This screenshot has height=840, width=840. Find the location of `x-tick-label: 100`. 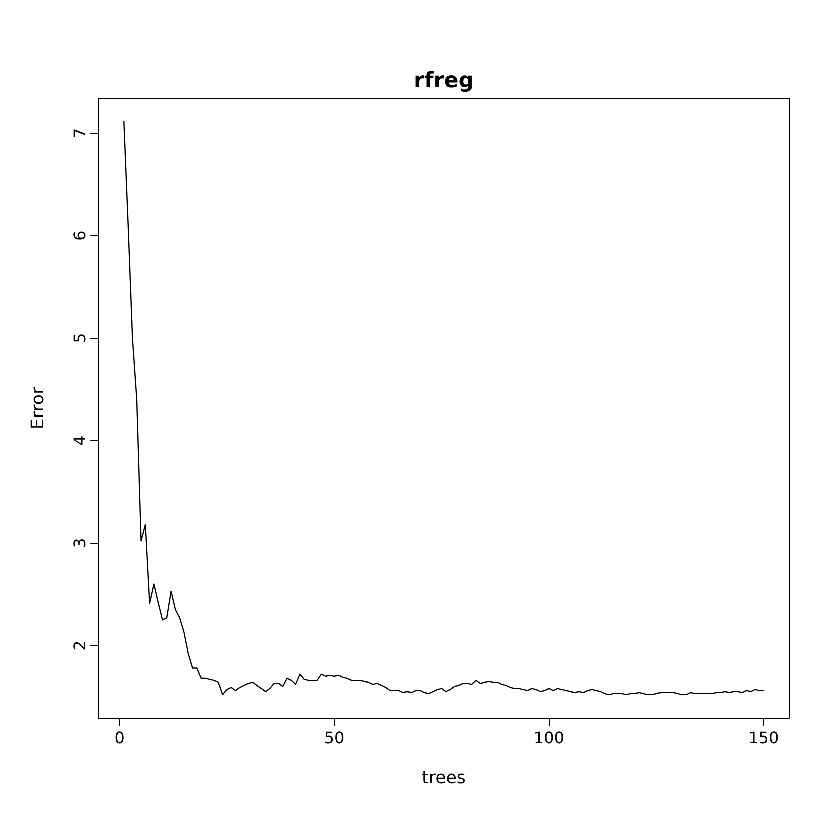

x-tick-label: 100 is located at coordinates (549, 738).